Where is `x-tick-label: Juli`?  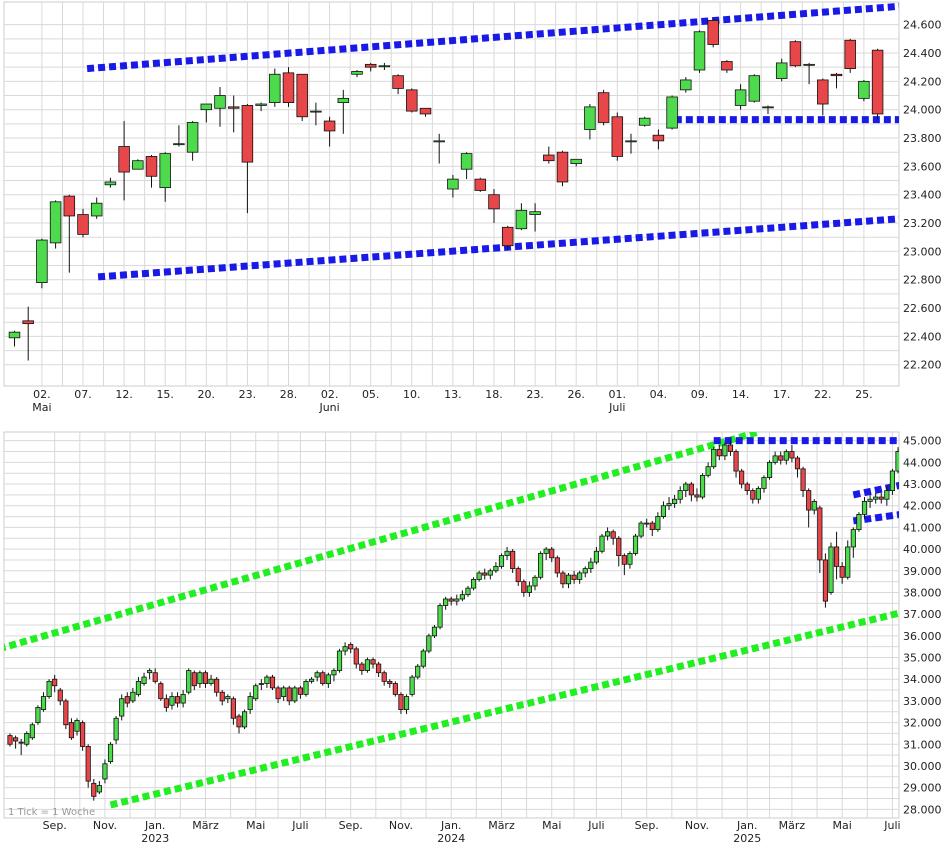
x-tick-label: Juli is located at coordinates (299, 825).